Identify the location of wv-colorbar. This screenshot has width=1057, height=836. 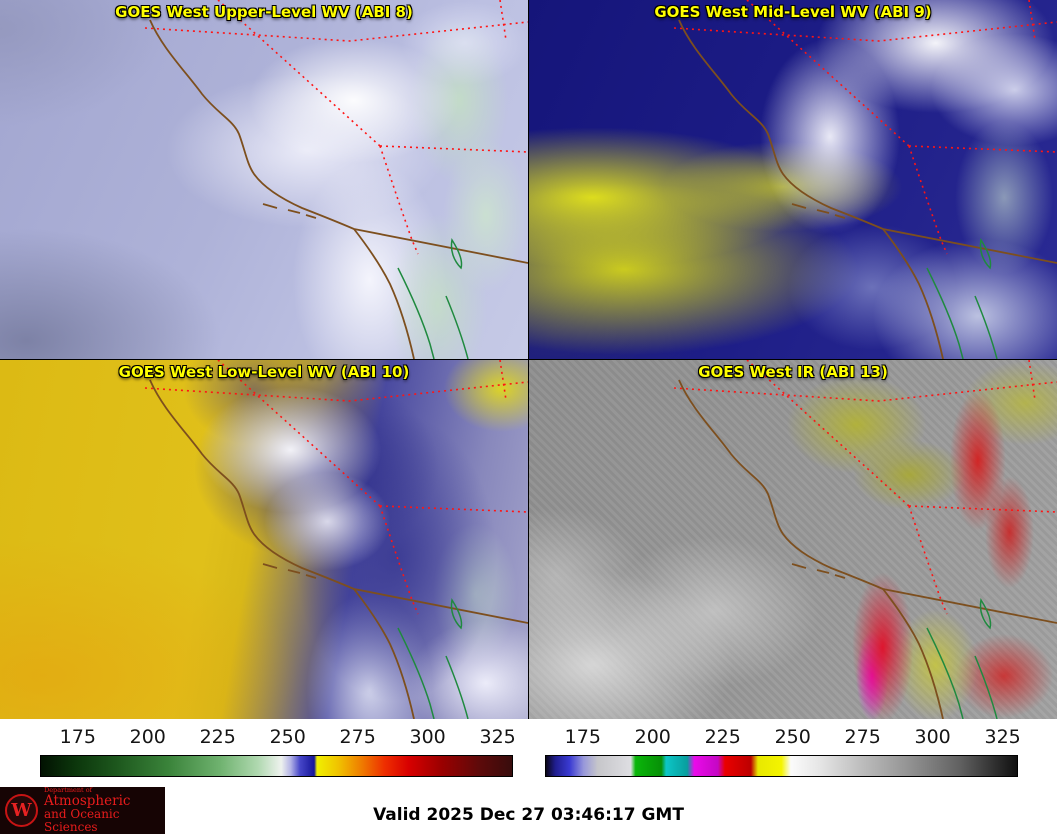
(276, 766).